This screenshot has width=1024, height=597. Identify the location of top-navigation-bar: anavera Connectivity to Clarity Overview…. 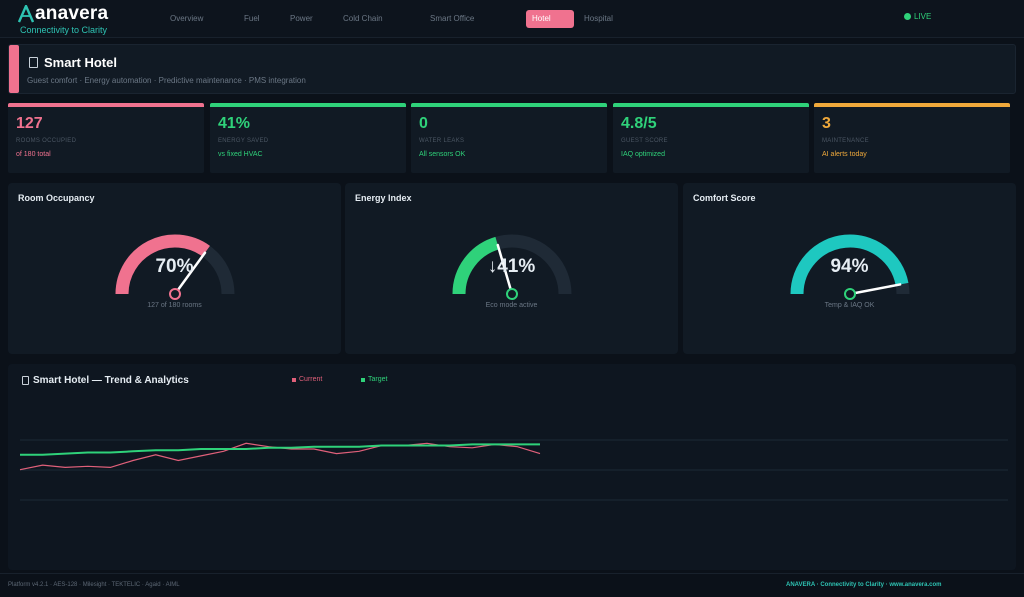
(512, 19).